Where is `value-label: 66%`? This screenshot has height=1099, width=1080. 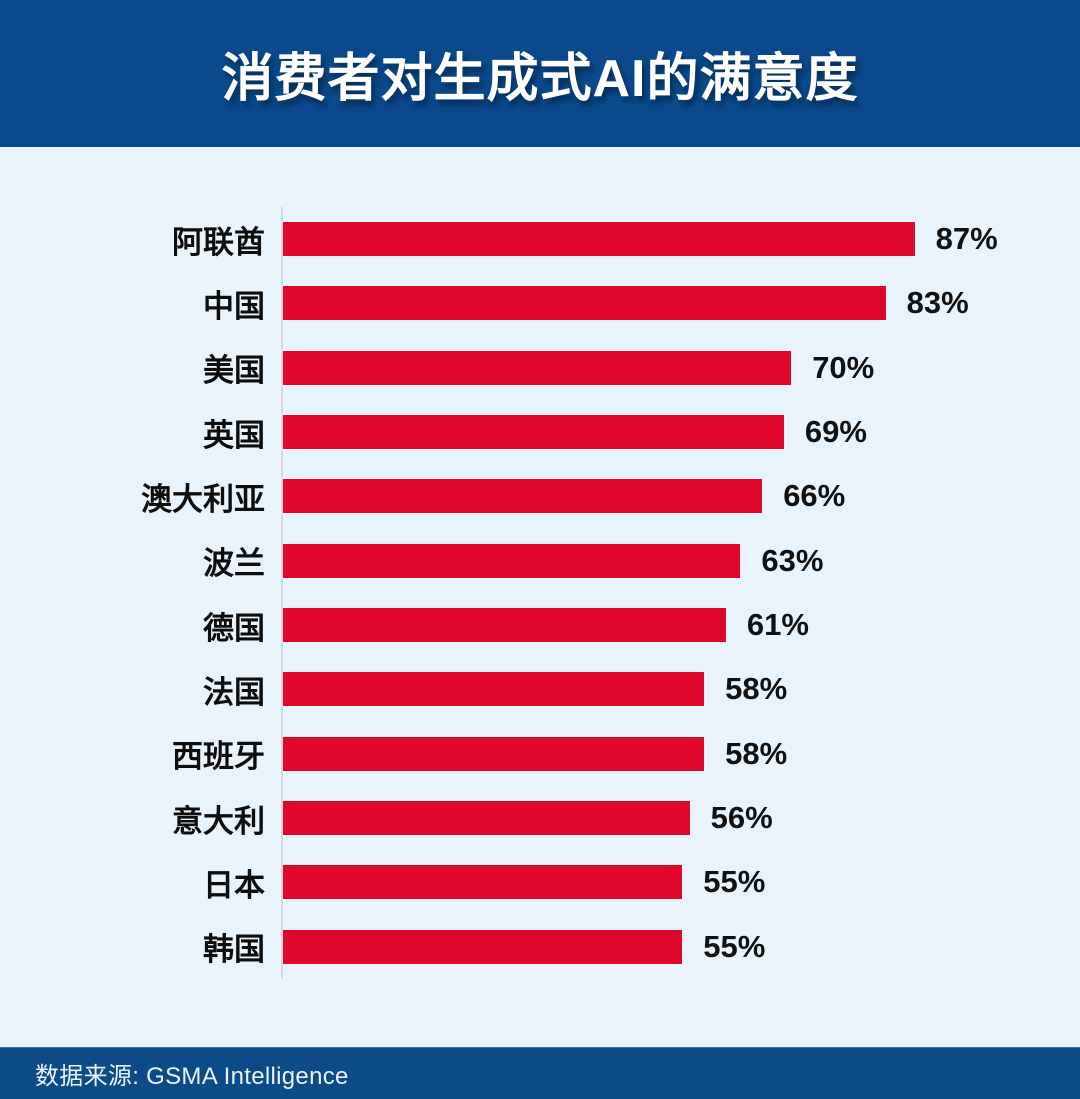 value-label: 66% is located at coordinates (814, 496).